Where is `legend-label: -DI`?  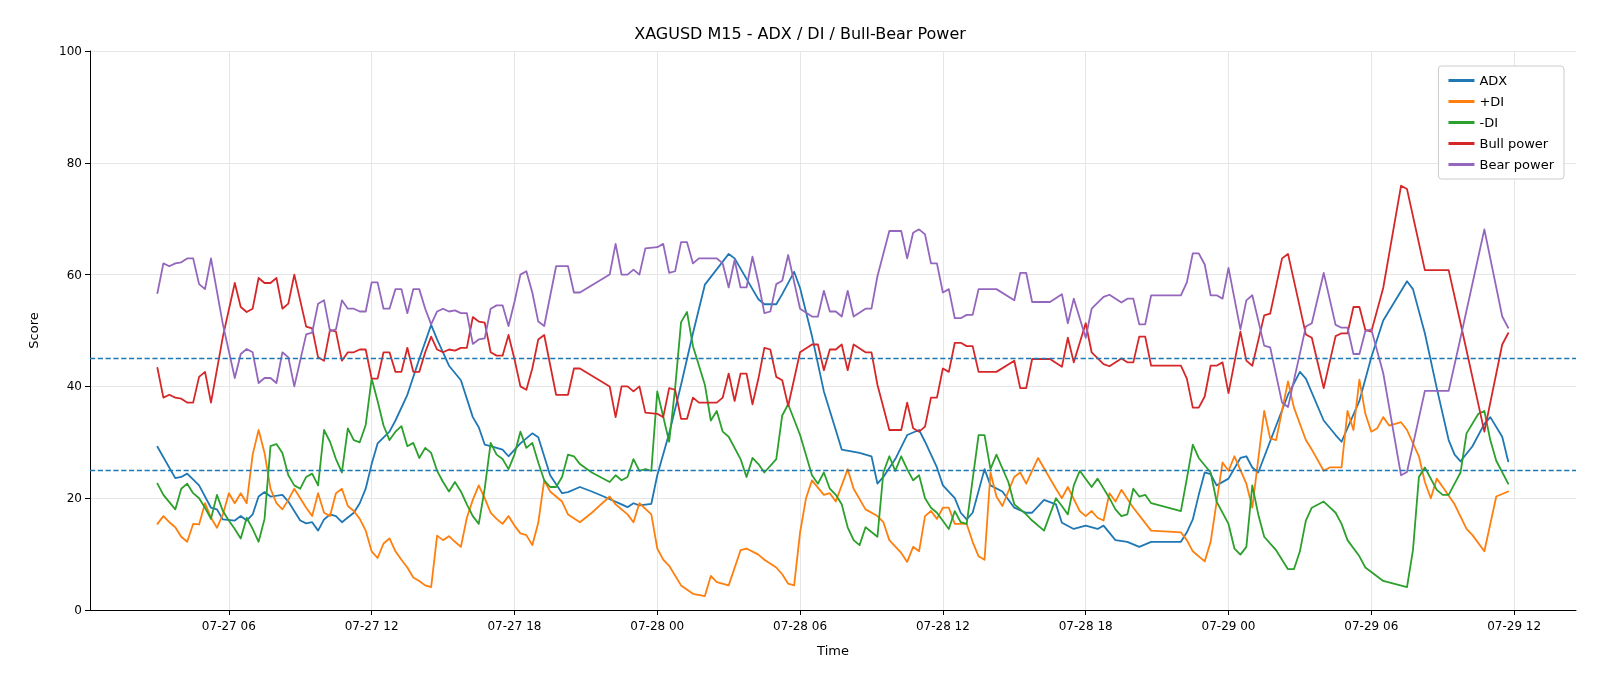 legend-label: -DI is located at coordinates (1489, 122).